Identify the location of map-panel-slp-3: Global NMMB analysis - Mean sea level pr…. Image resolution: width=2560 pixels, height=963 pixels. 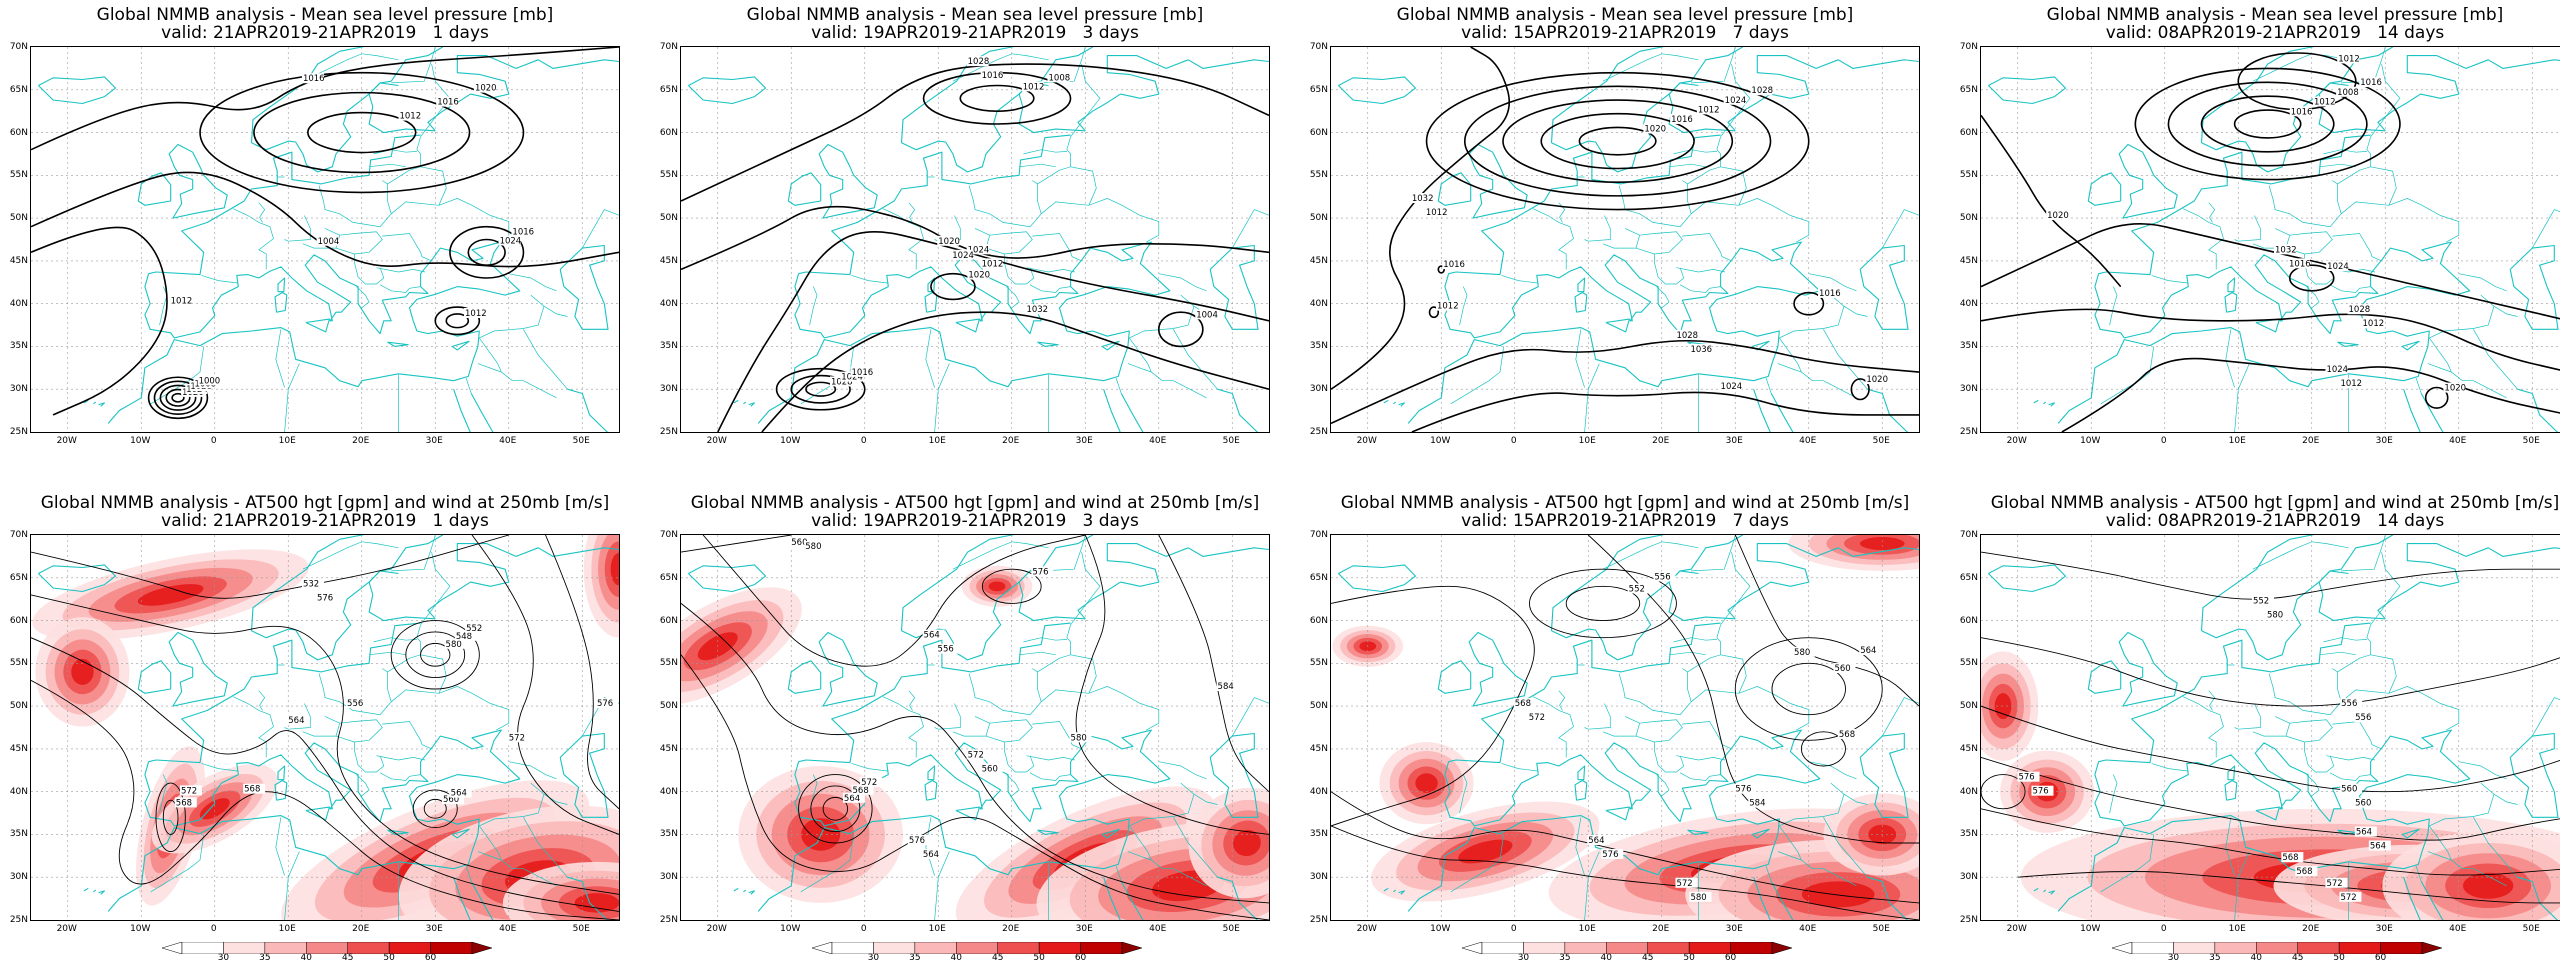
(975, 223).